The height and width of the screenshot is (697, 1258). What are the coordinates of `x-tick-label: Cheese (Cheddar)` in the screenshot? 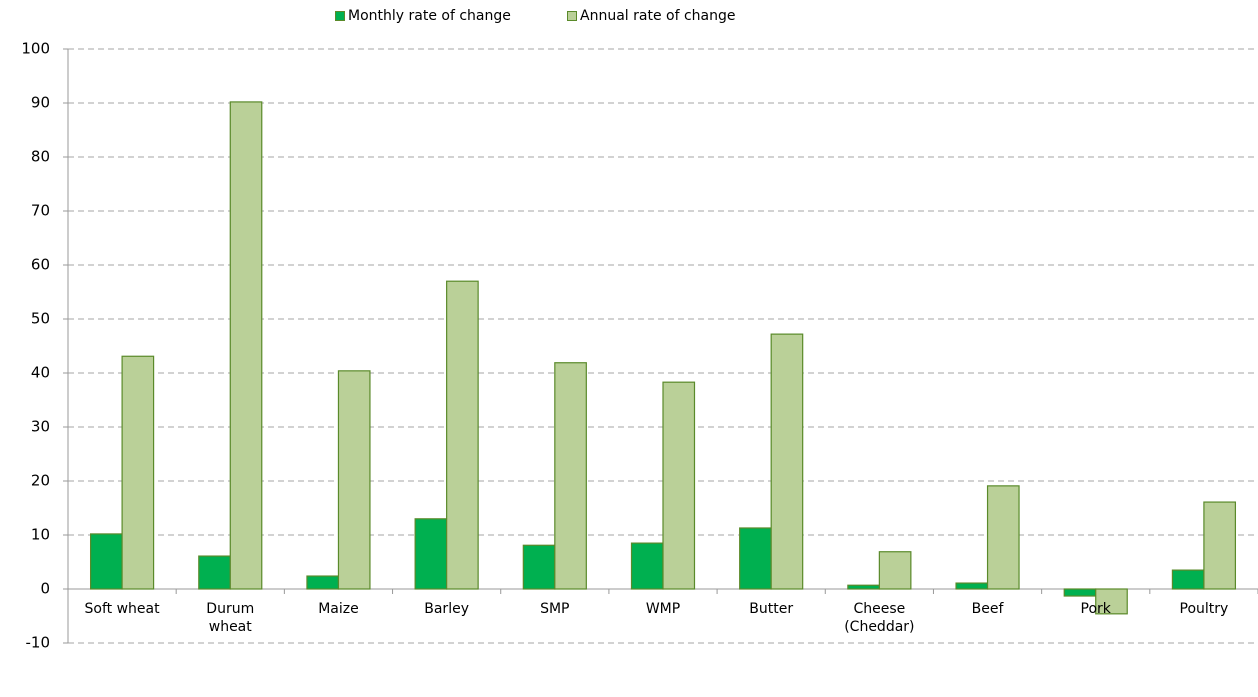 It's located at (879, 618).